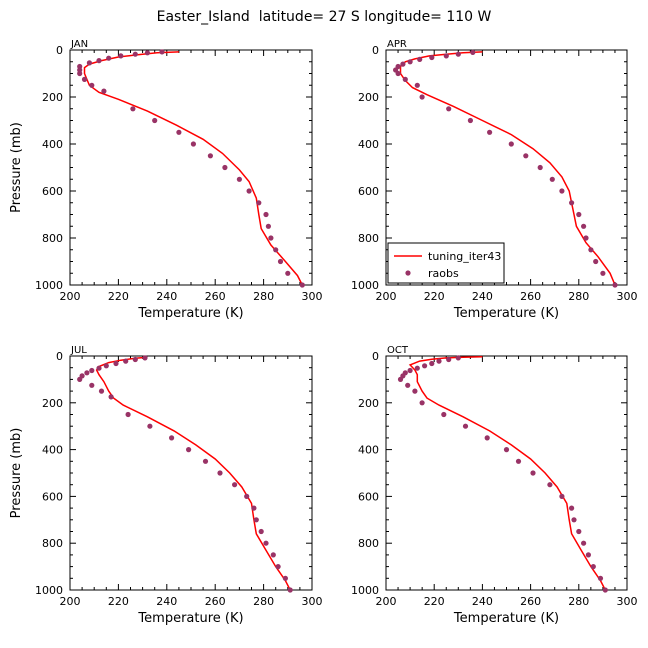 This screenshot has height=648, width=648. I want to click on x-tick-label: 200, so click(70, 601).